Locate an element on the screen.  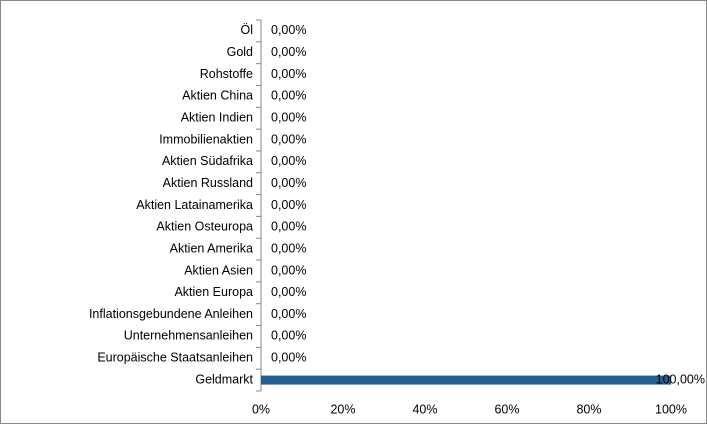
y-tick-label: Europäische Staatsanleihen is located at coordinates (175, 358).